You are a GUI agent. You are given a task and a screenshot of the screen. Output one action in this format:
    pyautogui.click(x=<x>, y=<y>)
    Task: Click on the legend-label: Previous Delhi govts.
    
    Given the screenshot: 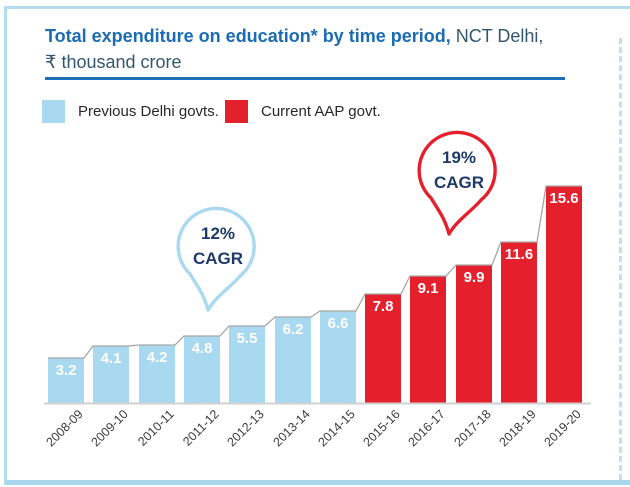 What is the action you would take?
    pyautogui.click(x=148, y=111)
    